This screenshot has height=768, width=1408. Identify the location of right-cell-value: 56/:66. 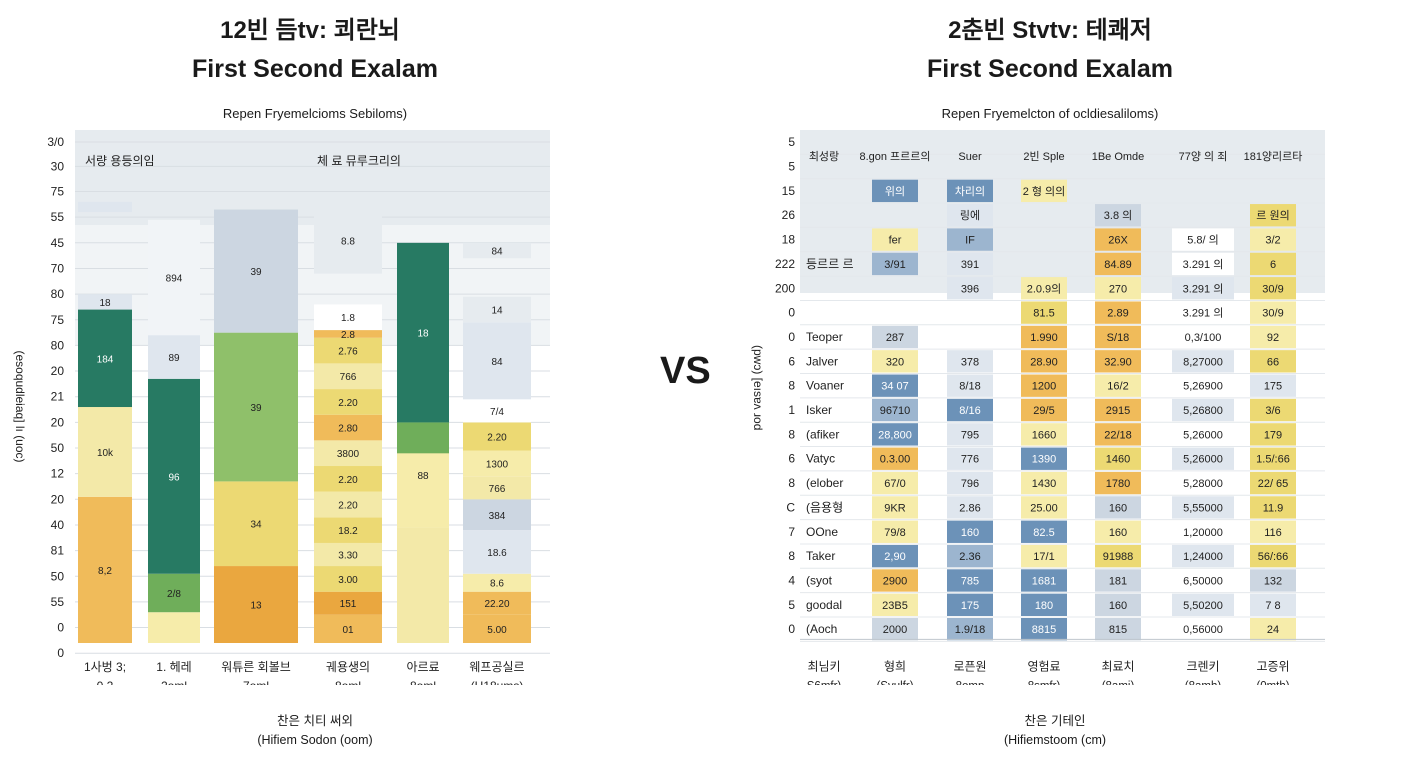
(1273, 557).